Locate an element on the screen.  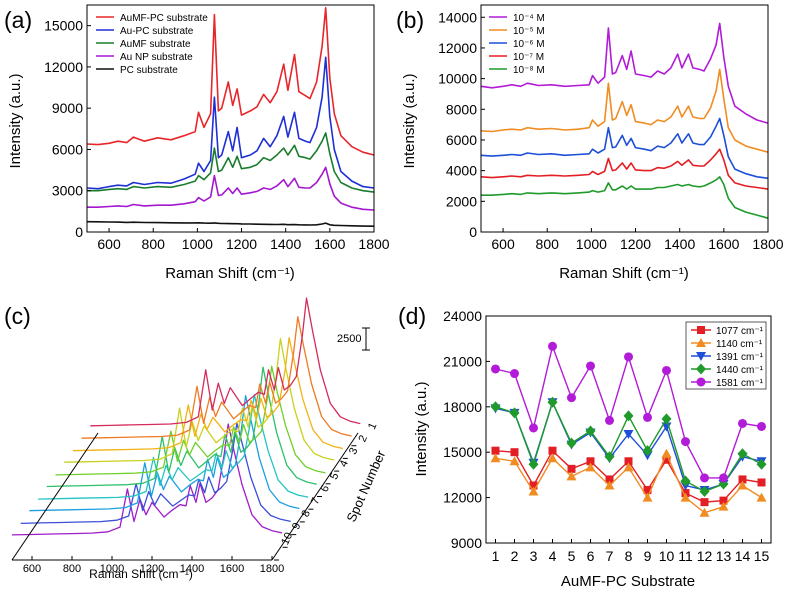
panel-c-x-label: Raman Shift (cm⁻¹) is located at coordinates (141, 574).